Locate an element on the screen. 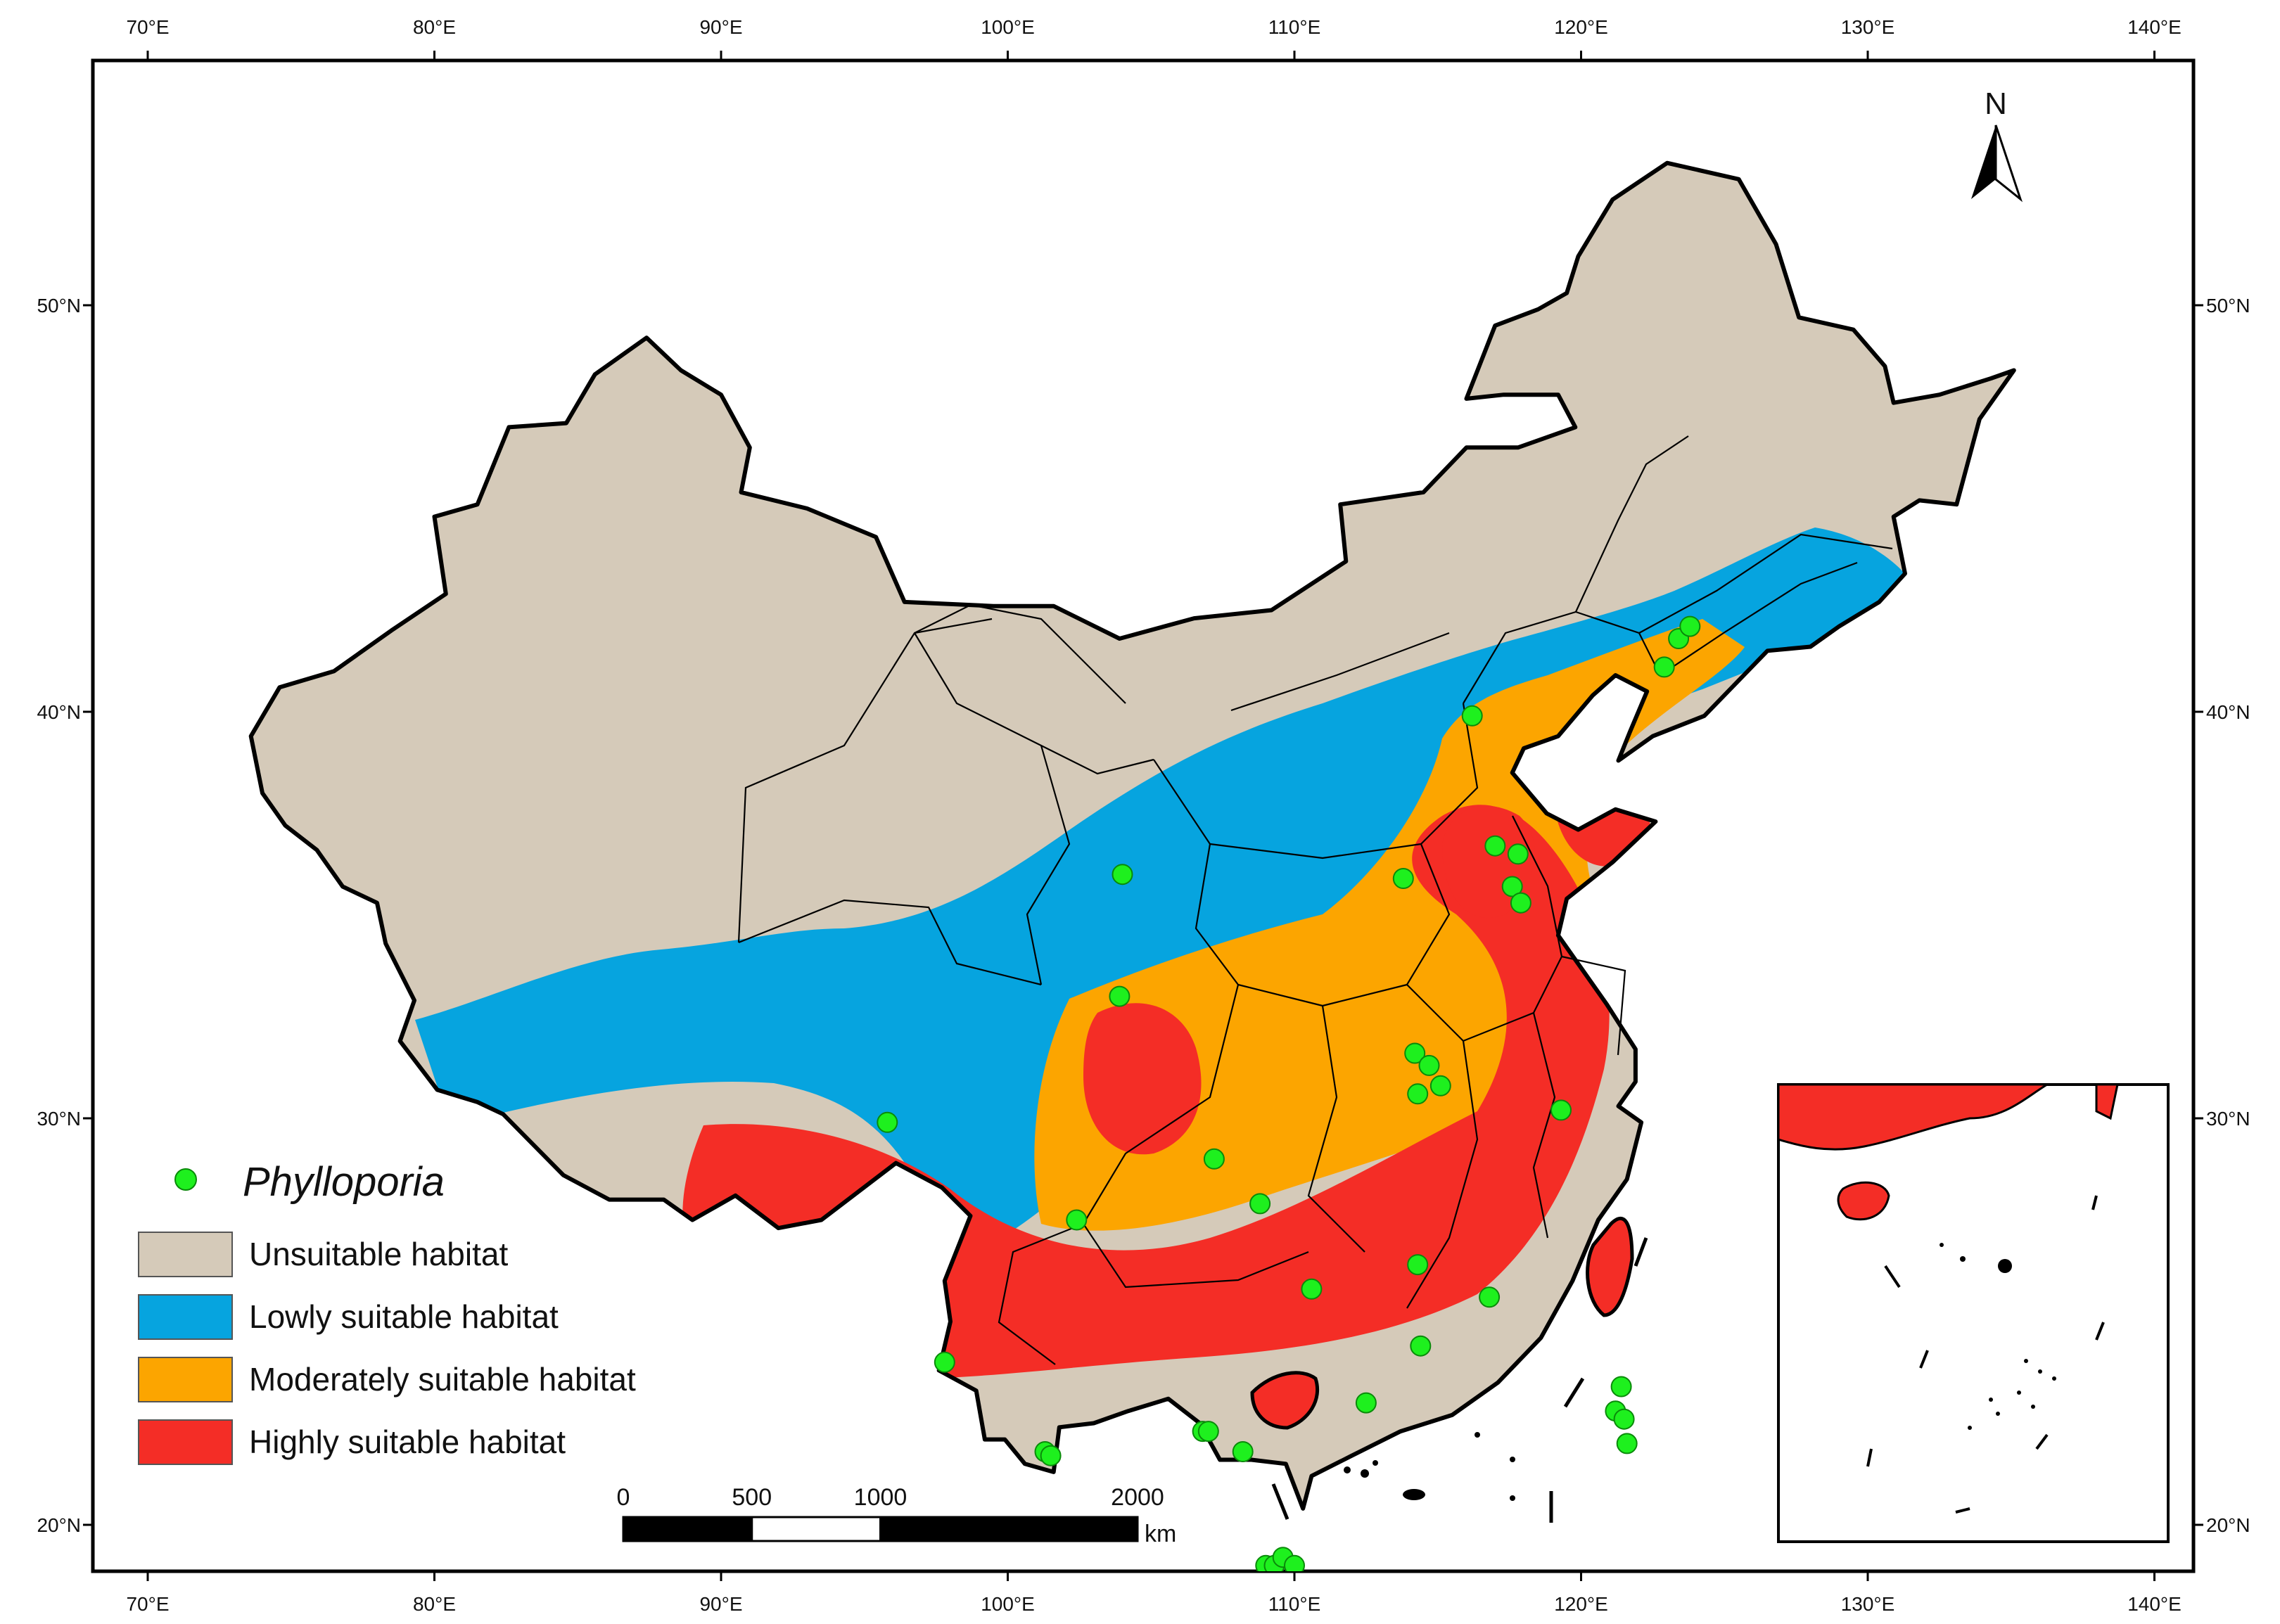 The height and width of the screenshot is (1624, 2280). north-arrow: N is located at coordinates (1997, 145).